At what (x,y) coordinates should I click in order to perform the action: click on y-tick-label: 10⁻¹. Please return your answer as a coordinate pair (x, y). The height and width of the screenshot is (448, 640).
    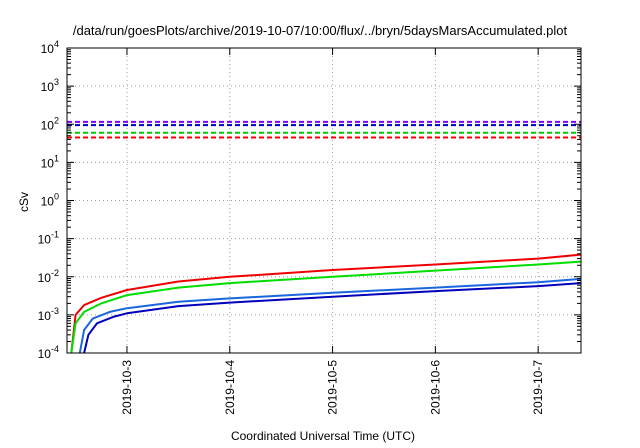
    Looking at the image, I should click on (48, 238).